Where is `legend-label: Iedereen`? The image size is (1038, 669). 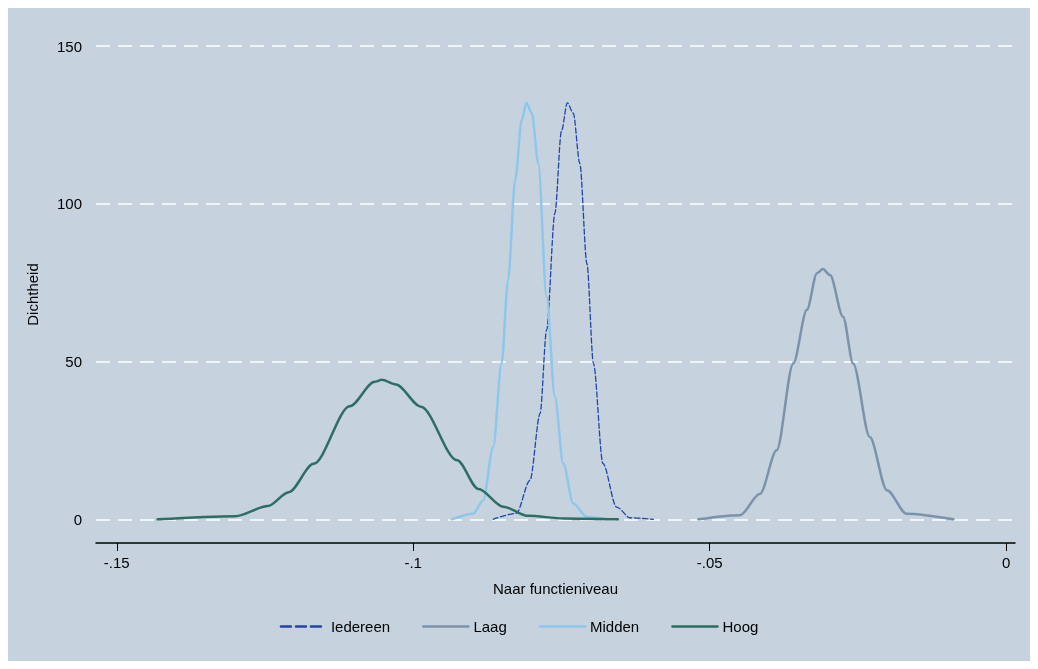 legend-label: Iedereen is located at coordinates (360, 626).